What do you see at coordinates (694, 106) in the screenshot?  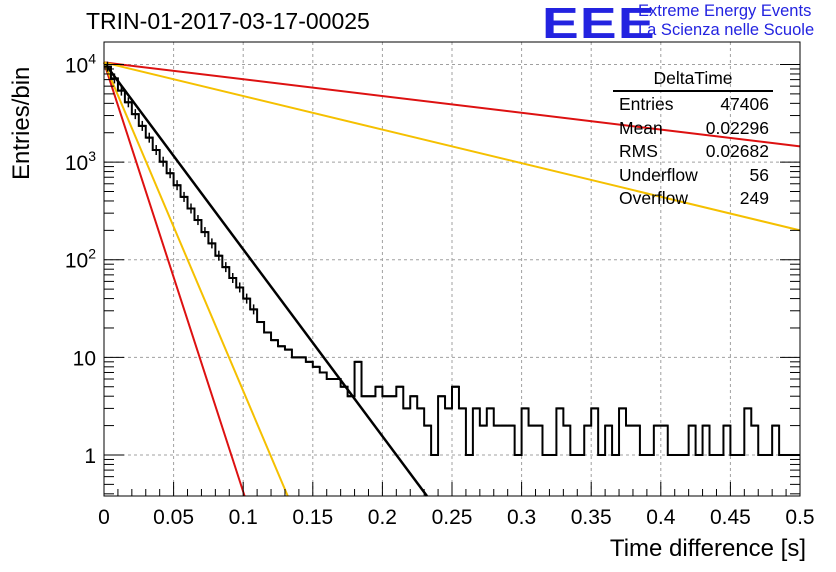 I see `stats-row: Entries 47406` at bounding box center [694, 106].